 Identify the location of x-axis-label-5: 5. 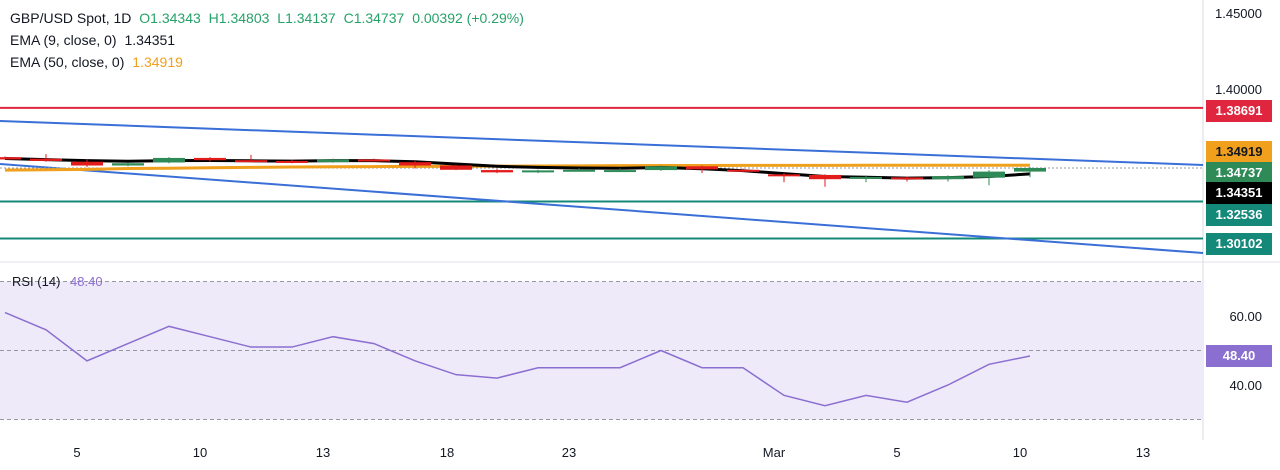
(77, 452).